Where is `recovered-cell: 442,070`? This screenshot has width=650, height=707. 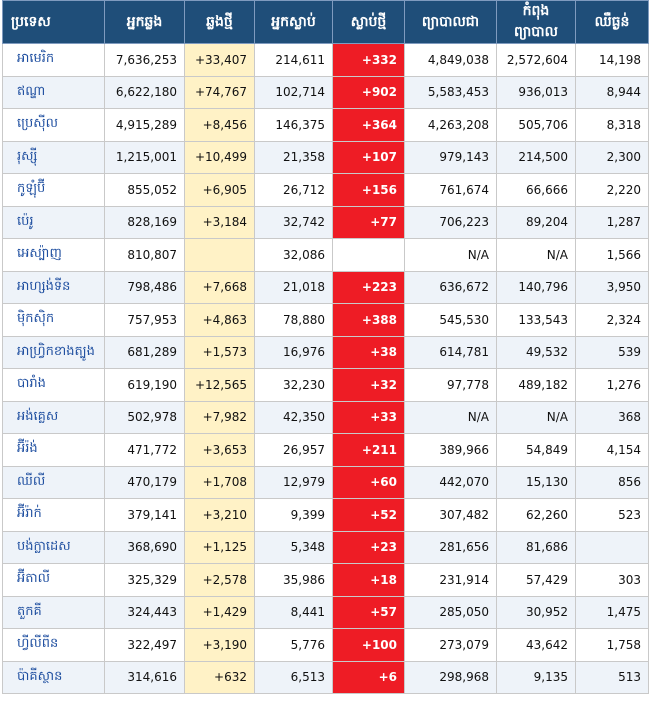
recovered-cell: 442,070 is located at coordinates (450, 482).